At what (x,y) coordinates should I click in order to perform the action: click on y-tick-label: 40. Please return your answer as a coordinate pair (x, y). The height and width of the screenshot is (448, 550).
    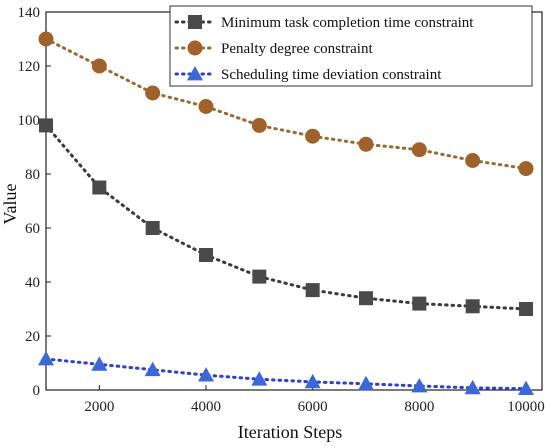
    Looking at the image, I should click on (32, 283).